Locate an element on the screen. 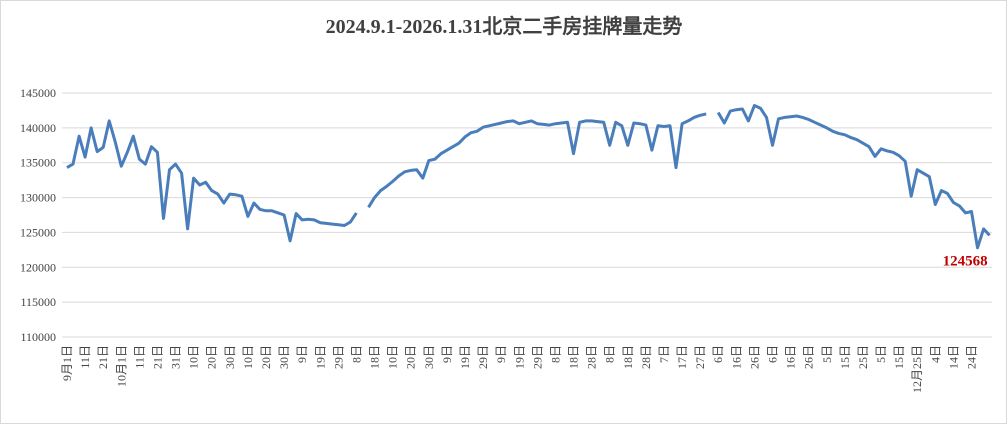 This screenshot has width=1008, height=425. y-tick-label: 135000 is located at coordinates (38, 163).